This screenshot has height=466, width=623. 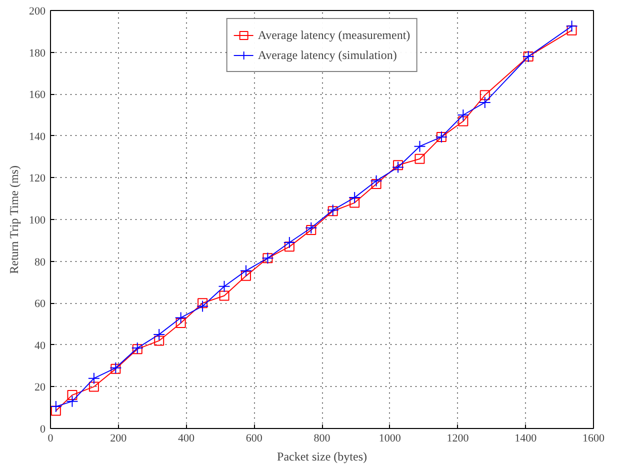 What do you see at coordinates (526, 438) in the screenshot?
I see `x-tick-label: 1400` at bounding box center [526, 438].